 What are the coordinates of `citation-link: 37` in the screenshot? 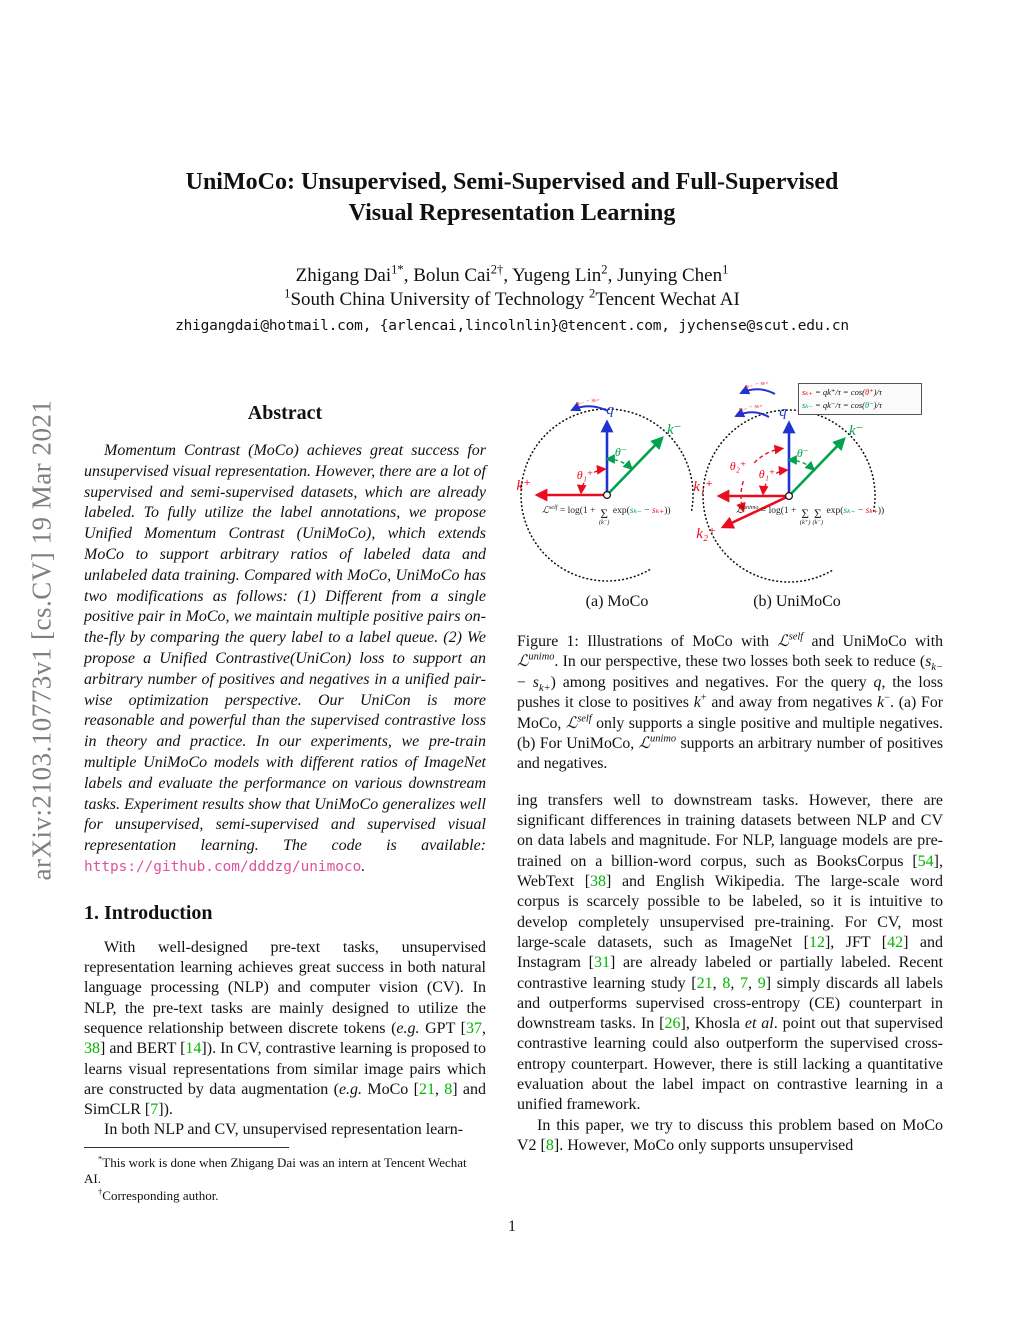 It's located at (474, 1028).